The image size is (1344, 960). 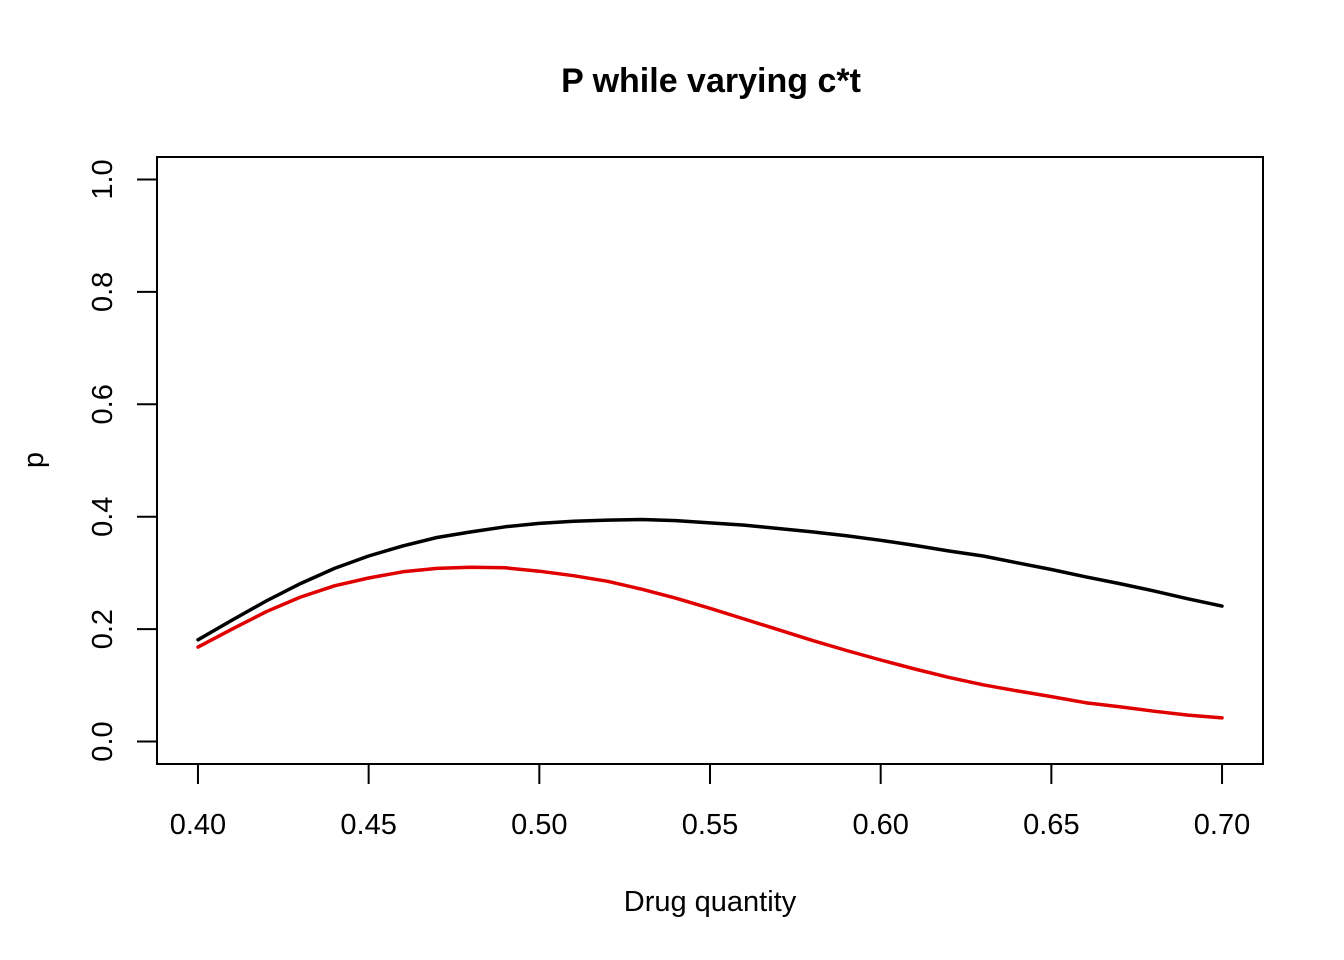 What do you see at coordinates (710, 825) in the screenshot?
I see `x-tick-label: 0.55` at bounding box center [710, 825].